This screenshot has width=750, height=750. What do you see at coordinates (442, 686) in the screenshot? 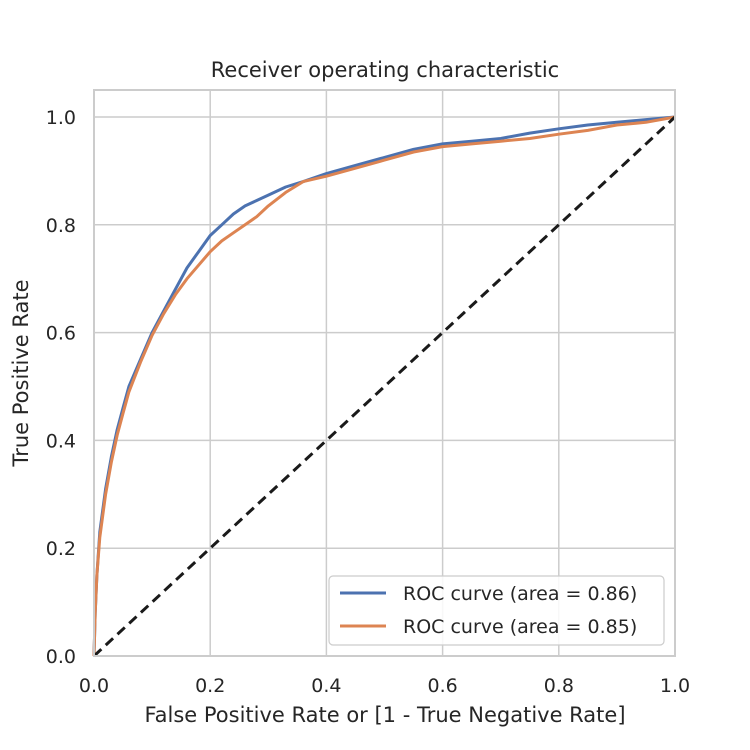
I see `x-tick-label: 0.6` at bounding box center [442, 686].